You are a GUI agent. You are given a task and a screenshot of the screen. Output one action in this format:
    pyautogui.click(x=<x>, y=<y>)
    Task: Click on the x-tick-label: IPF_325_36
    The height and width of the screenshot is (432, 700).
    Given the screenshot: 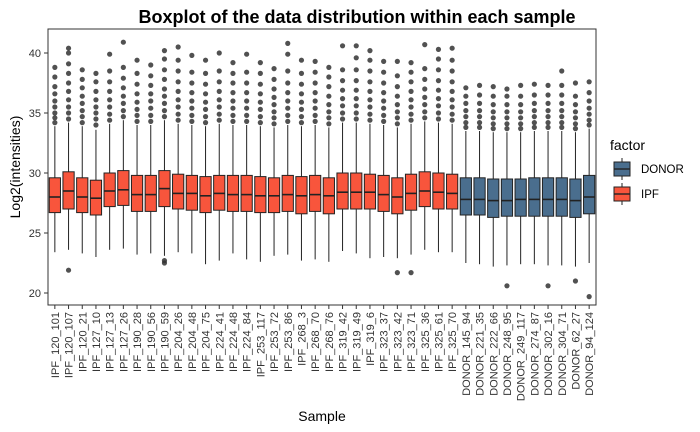 What is the action you would take?
    pyautogui.click(x=426, y=342)
    